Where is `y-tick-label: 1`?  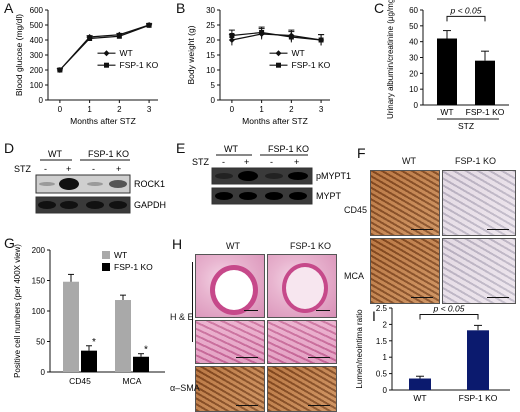
y-tick-label: 1 is located at coordinates (385, 357).